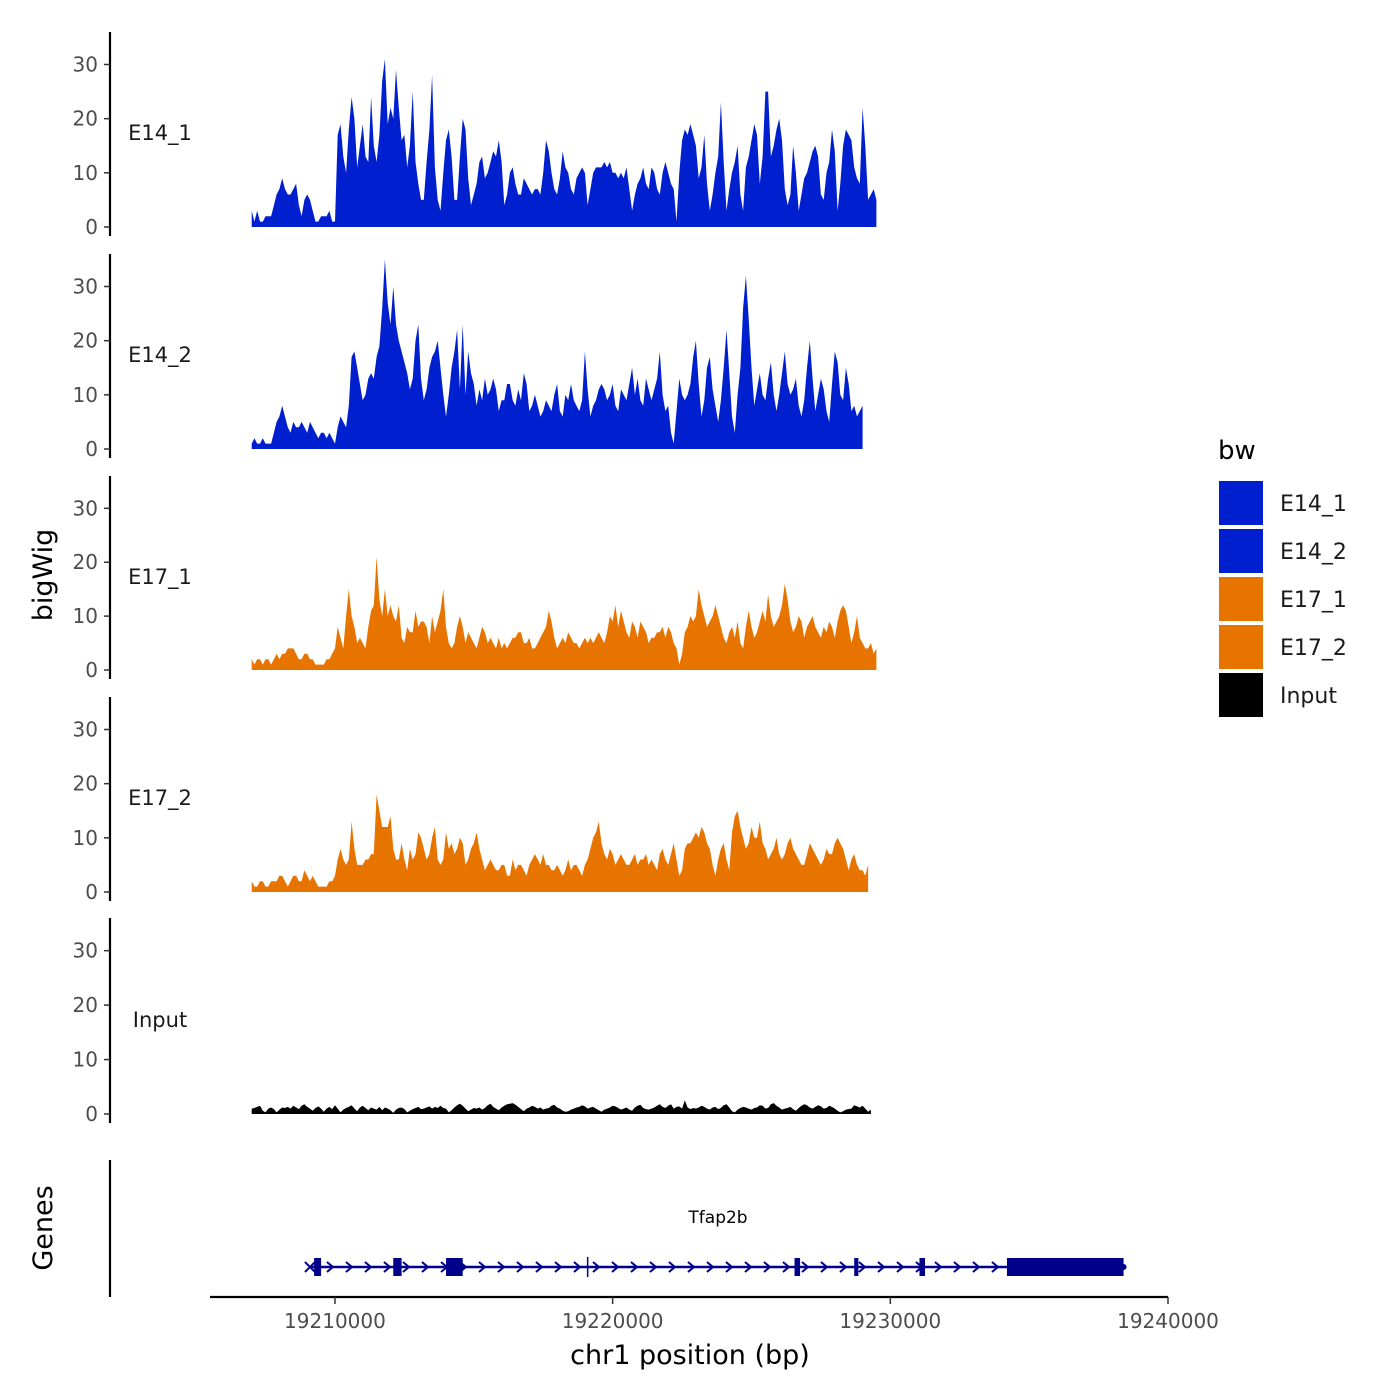 The width and height of the screenshot is (1400, 1400). I want to click on track-label-e14-2: E14_2, so click(160, 355).